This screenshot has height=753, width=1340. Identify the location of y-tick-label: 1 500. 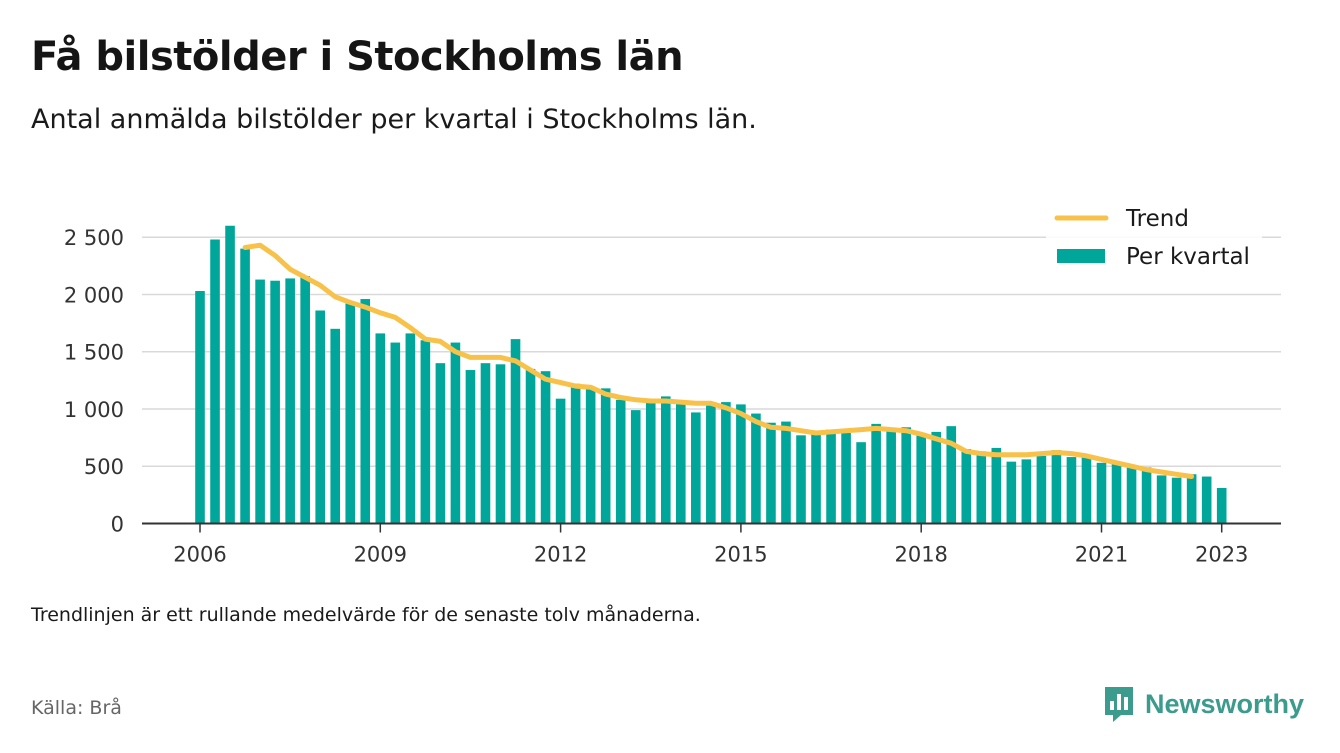
(94, 353).